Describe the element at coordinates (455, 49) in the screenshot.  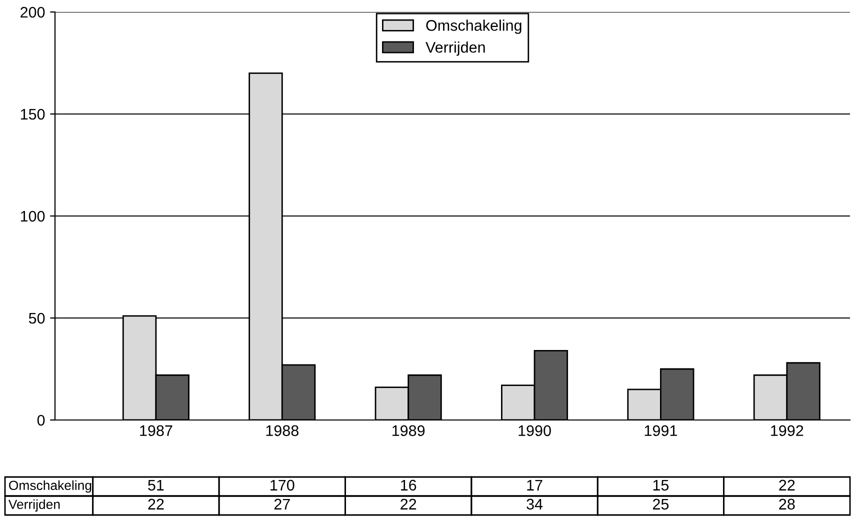
I see `legend-label: Verrijden` at that location.